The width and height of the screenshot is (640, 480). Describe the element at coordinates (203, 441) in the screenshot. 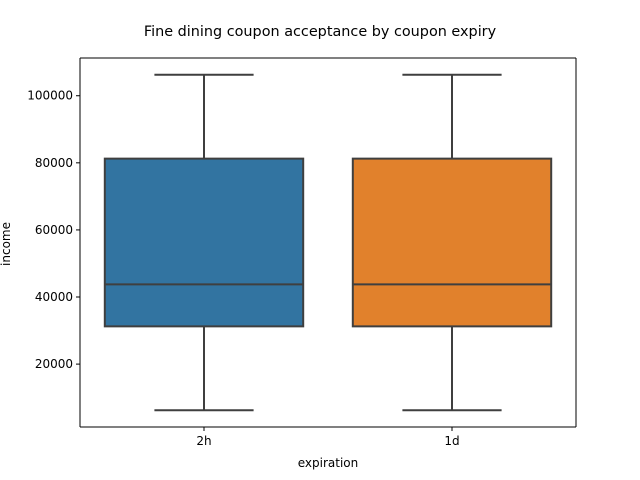

I see `x-tick-label: 2h` at that location.